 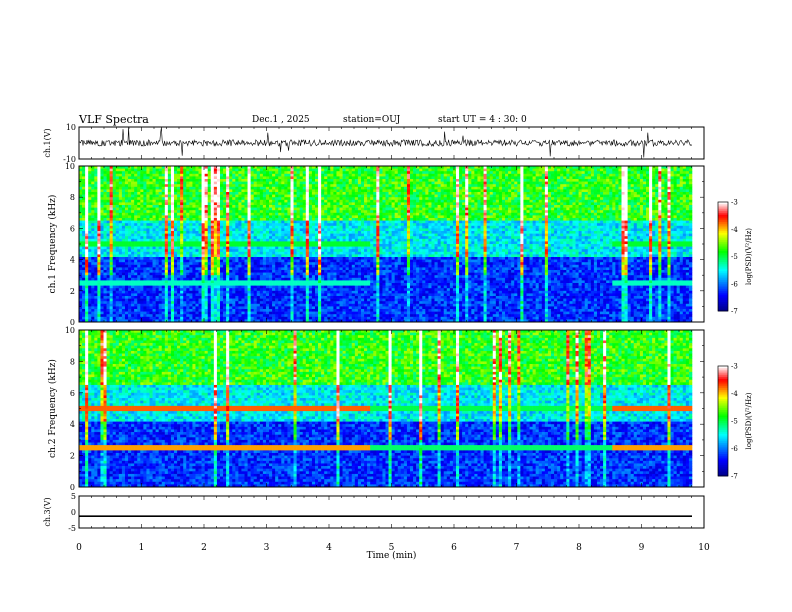 What do you see at coordinates (734, 449) in the screenshot?
I see `ch2-colorbar-tick: -6` at bounding box center [734, 449].